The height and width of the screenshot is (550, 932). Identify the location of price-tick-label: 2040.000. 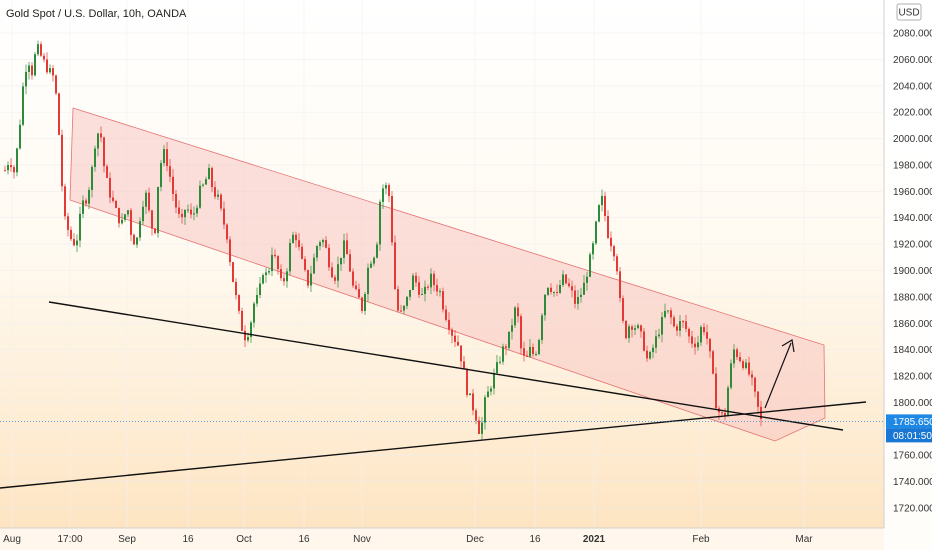
(912, 86).